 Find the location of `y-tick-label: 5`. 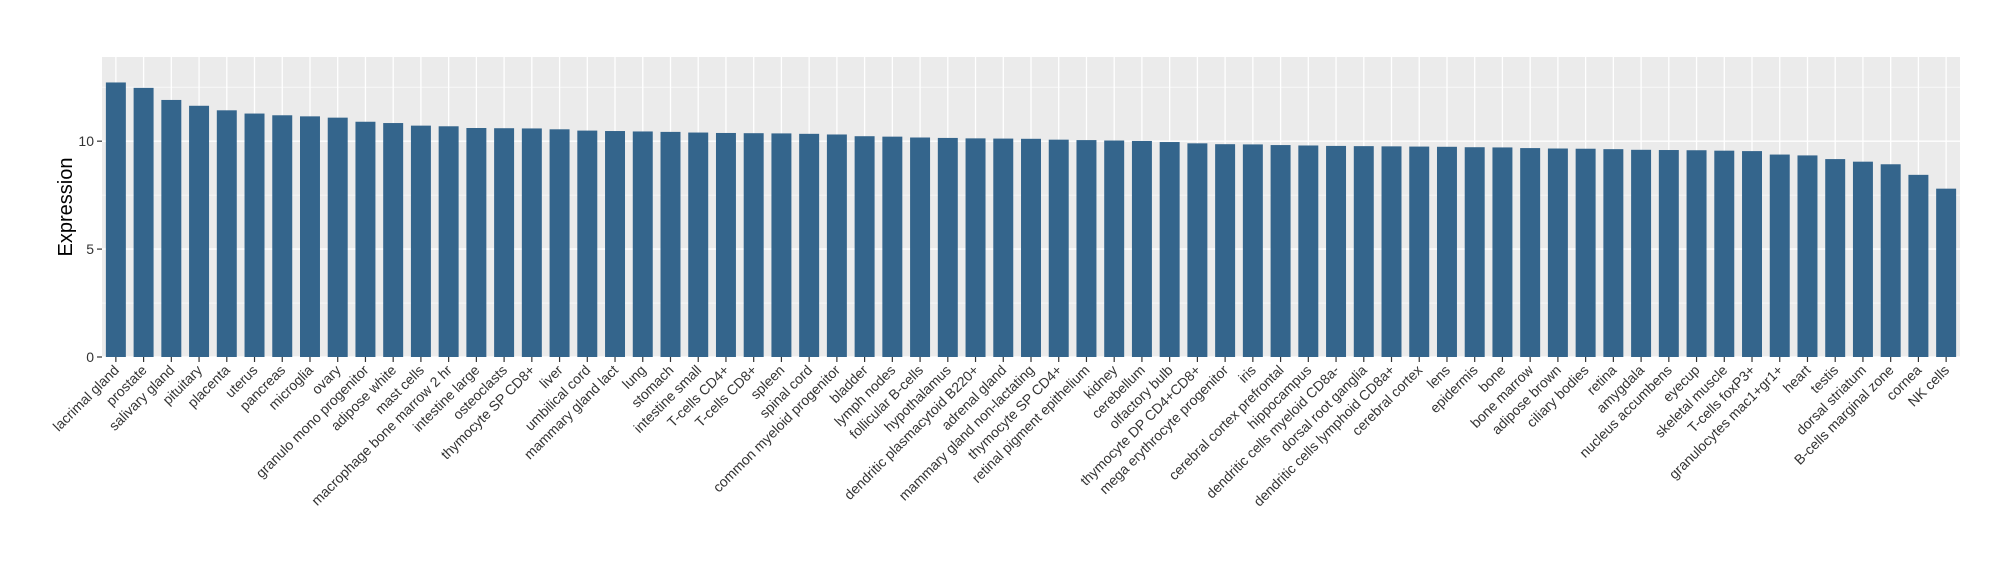

y-tick-label: 5 is located at coordinates (90, 249).